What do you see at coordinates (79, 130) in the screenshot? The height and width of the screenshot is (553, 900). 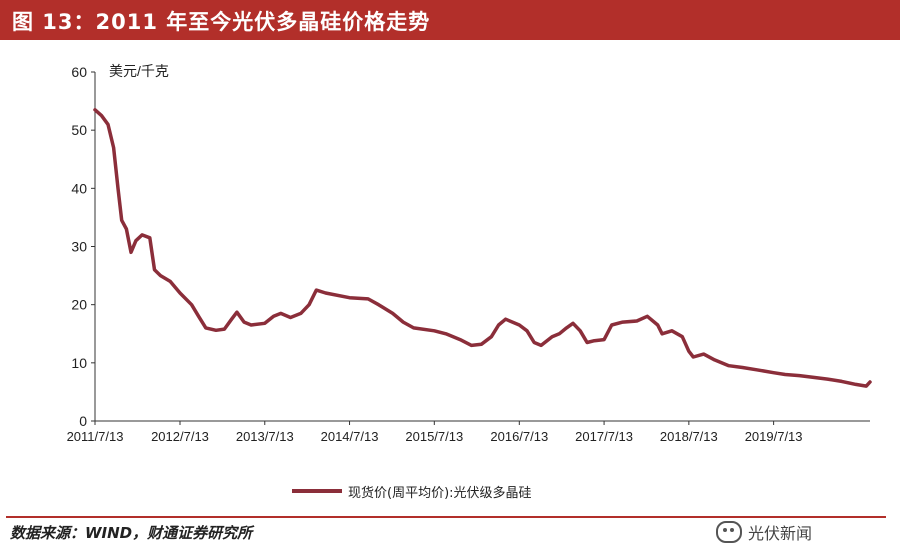 I see `y-tick-label: 50` at bounding box center [79, 130].